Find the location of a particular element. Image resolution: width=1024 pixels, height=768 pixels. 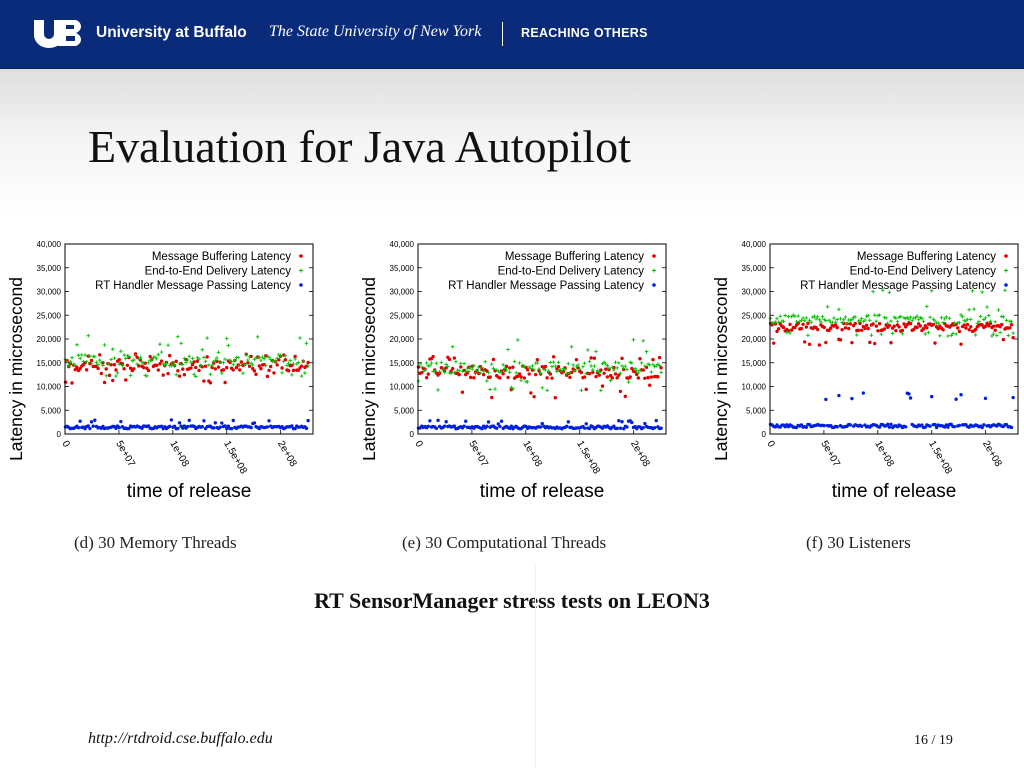

legend-label: RT Handler Message Passing Latency is located at coordinates (193, 286).